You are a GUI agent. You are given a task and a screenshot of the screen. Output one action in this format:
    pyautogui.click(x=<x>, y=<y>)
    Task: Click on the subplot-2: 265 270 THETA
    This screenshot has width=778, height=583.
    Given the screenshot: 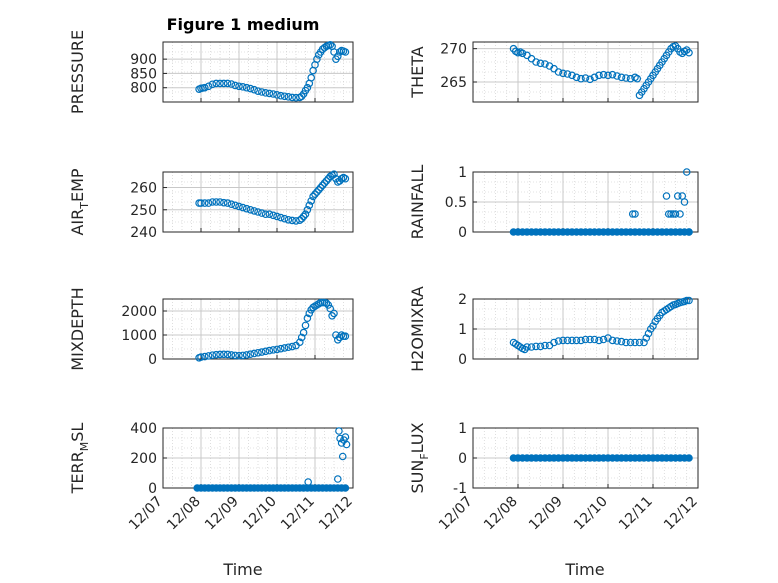 What is the action you would take?
    pyautogui.click(x=553, y=72)
    